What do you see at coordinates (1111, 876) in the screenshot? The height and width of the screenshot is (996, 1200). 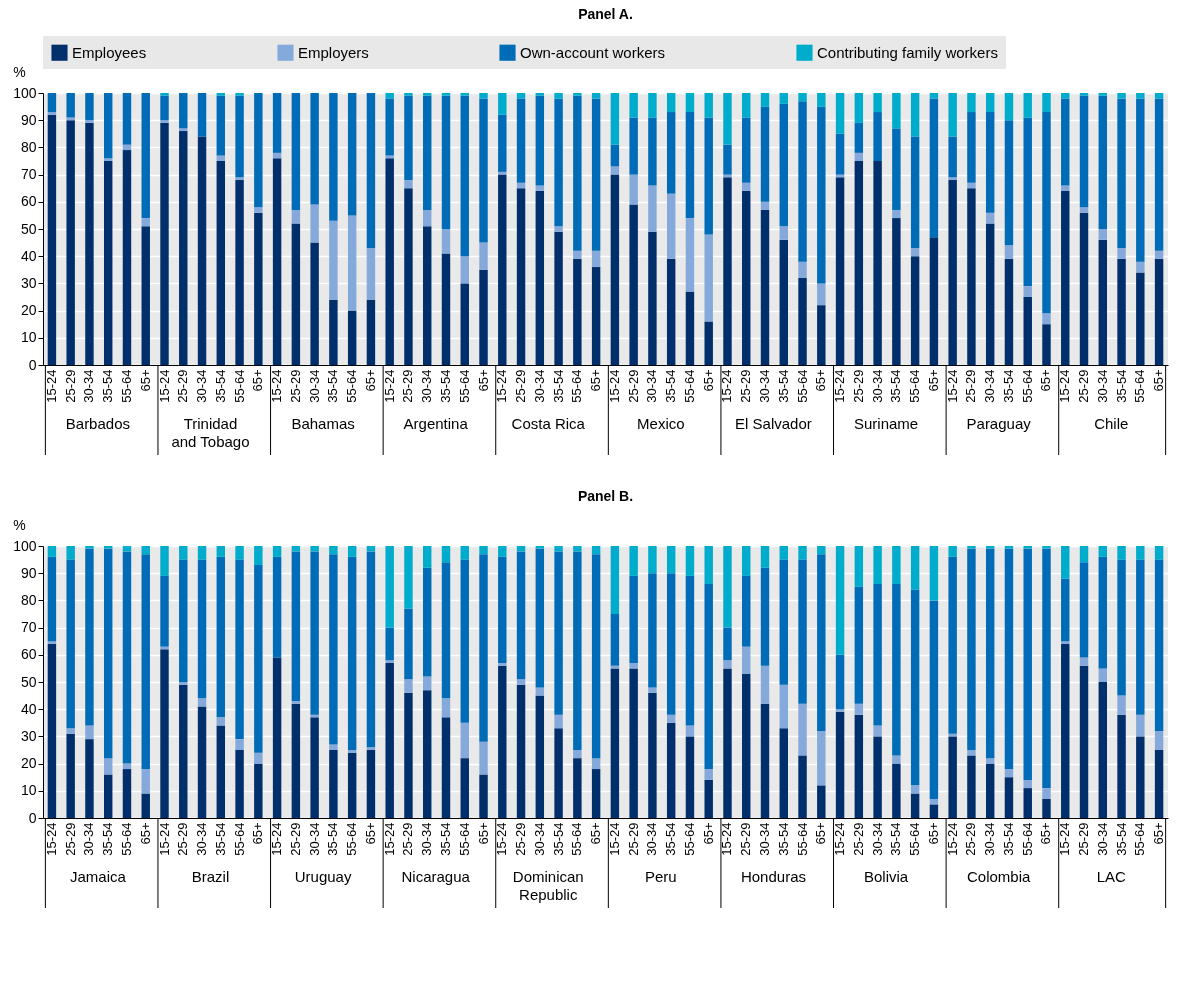 I see `text: LAC` at bounding box center [1111, 876].